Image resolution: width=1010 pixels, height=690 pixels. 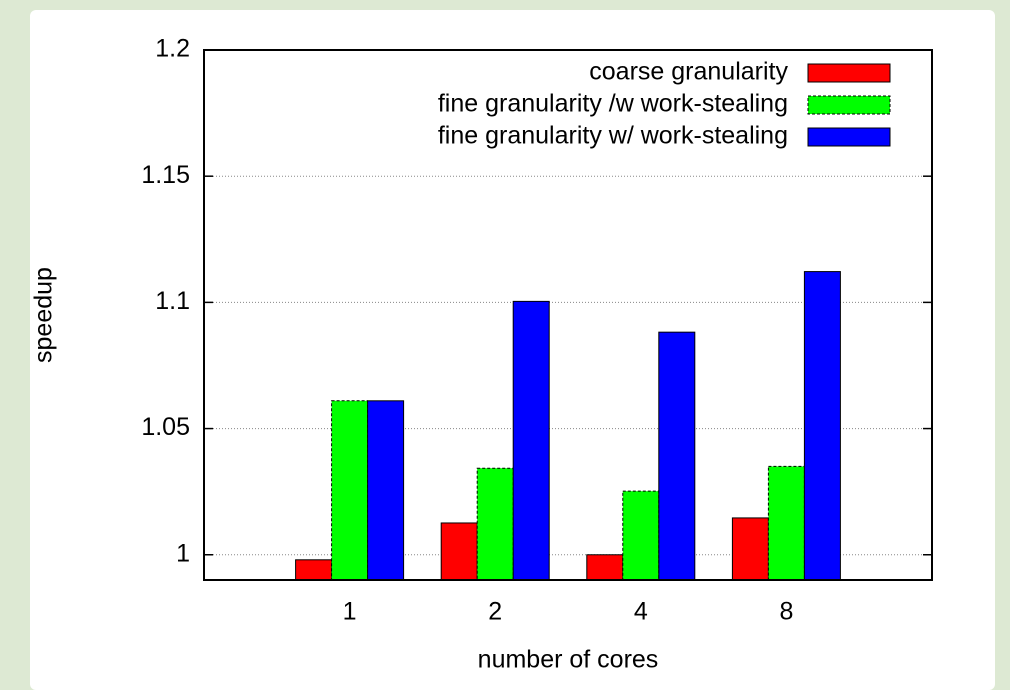 I want to click on legend-label: fine granularity w/ work-stealing, so click(x=613, y=136).